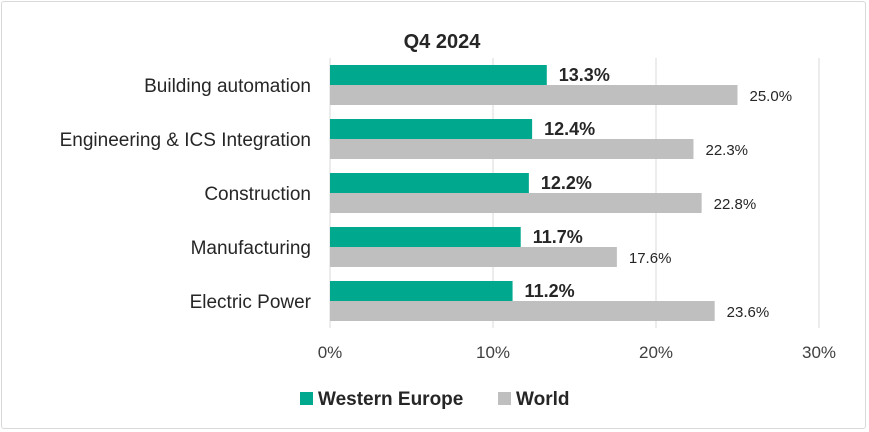  What do you see at coordinates (726, 150) in the screenshot?
I see `data-label: 22.3%` at bounding box center [726, 150].